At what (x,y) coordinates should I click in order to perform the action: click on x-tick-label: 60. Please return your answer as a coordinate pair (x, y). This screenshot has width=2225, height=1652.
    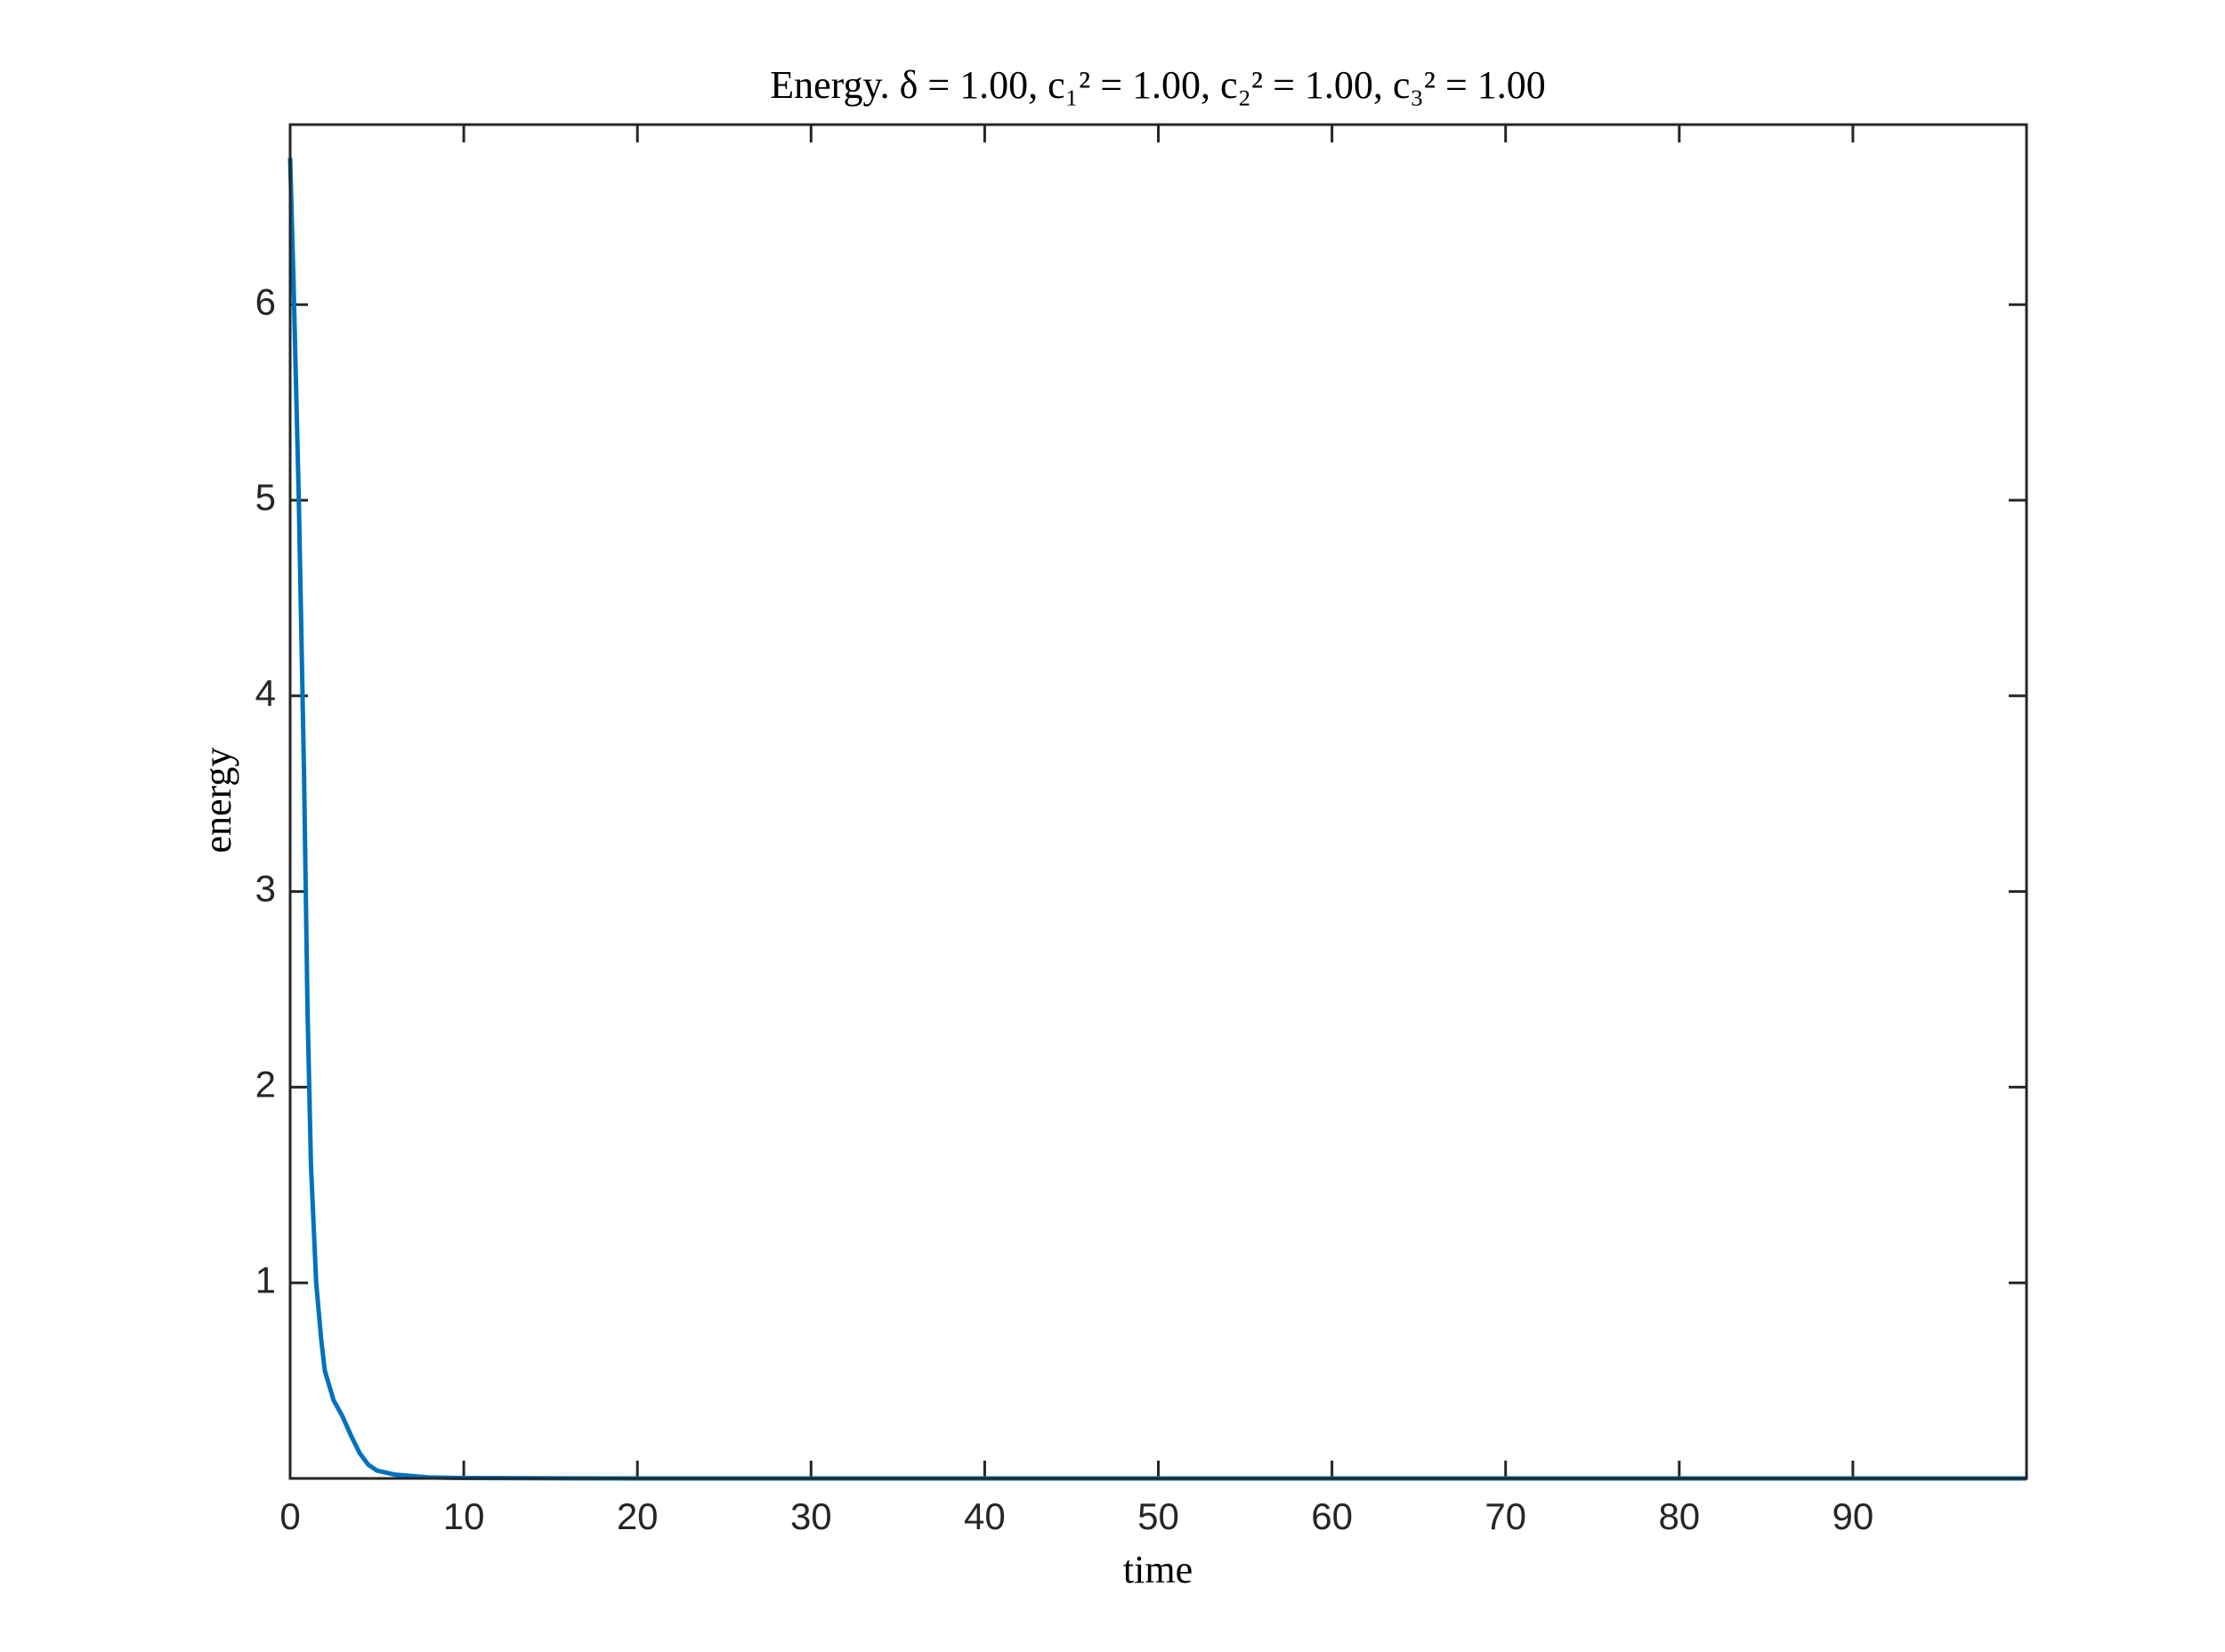
    Looking at the image, I should click on (1332, 1516).